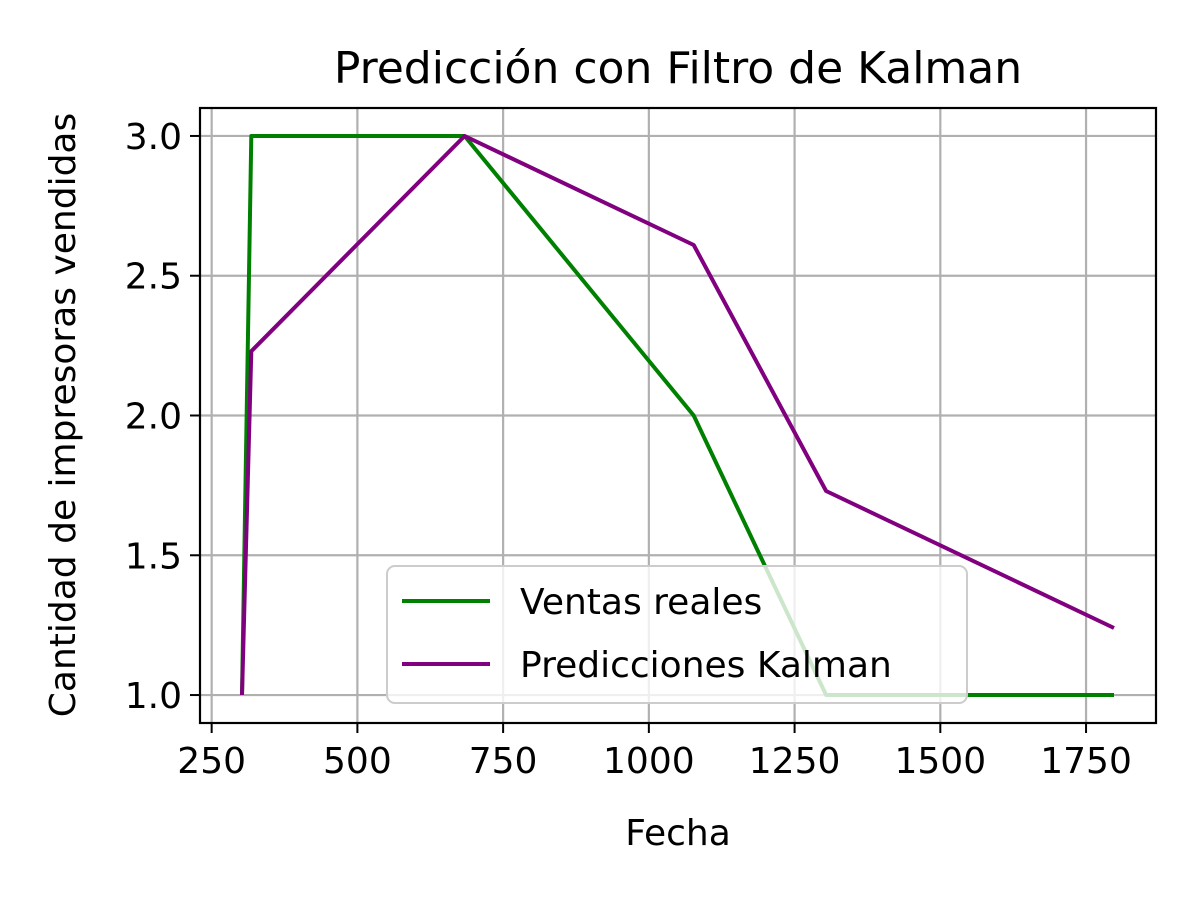  Describe the element at coordinates (1086, 761) in the screenshot. I see `x-tick-label: 1750` at that location.